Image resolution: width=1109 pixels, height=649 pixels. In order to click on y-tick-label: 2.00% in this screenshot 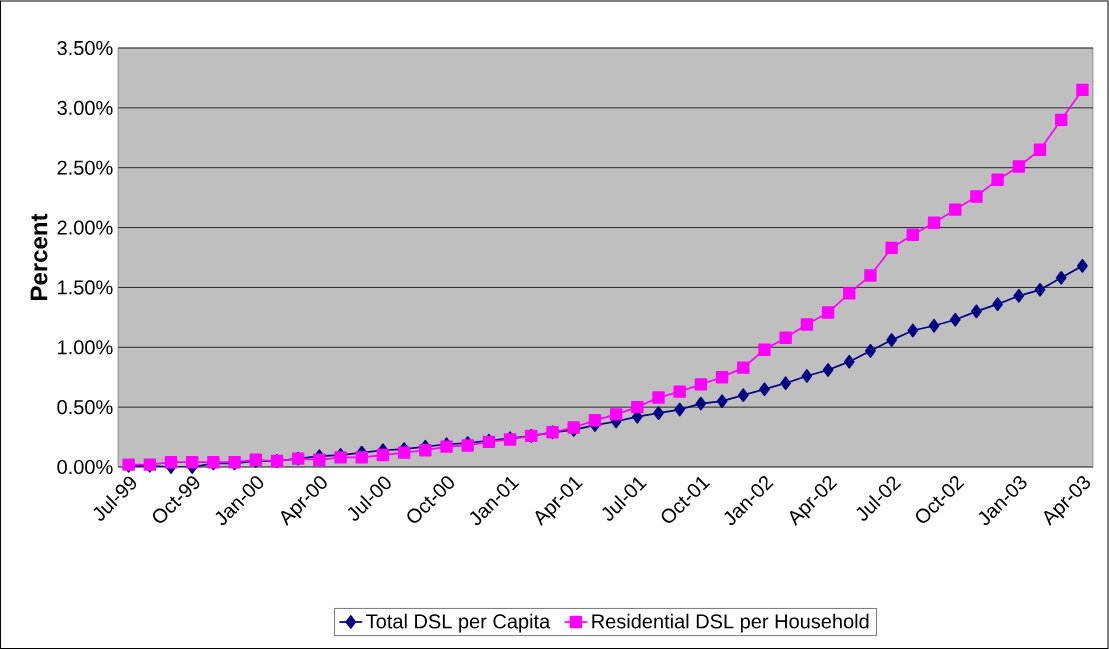, I will do `click(85, 227)`.